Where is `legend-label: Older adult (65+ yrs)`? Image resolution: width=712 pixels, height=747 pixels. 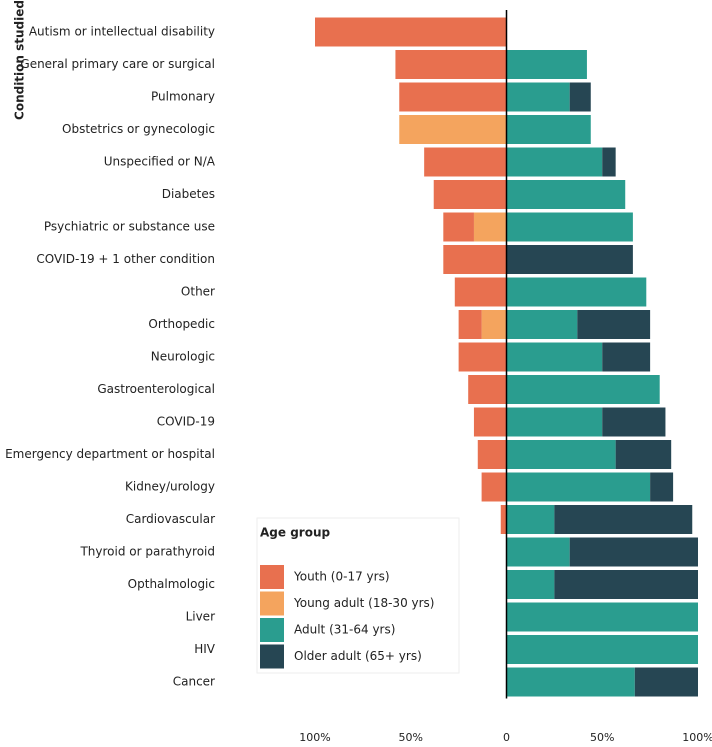
legend-label: Older adult (65+ yrs) is located at coordinates (358, 656).